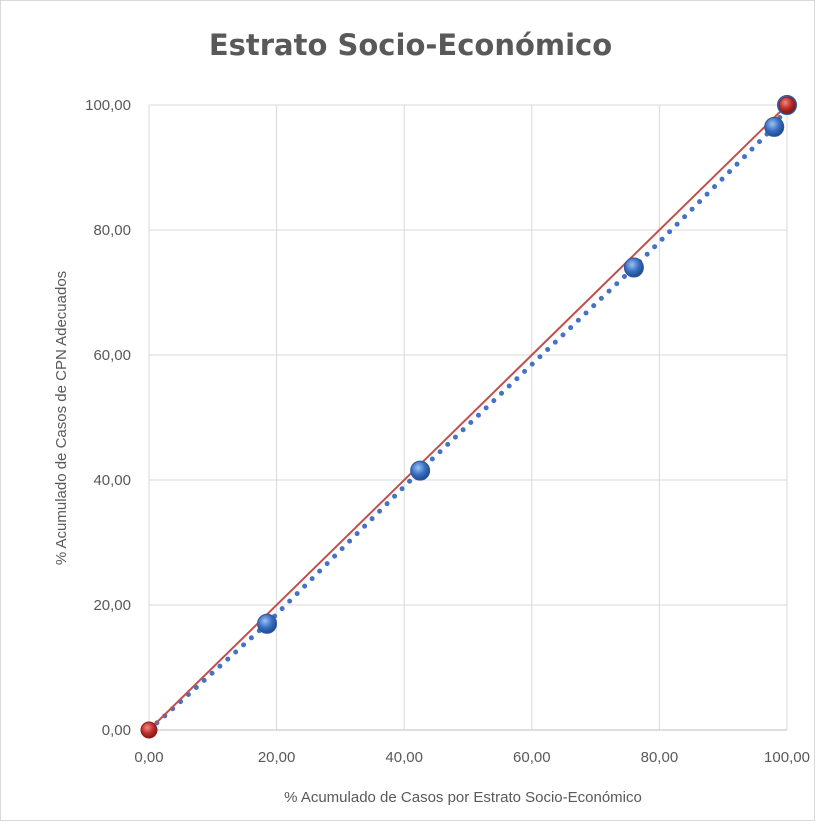  I want to click on y-axis-label: % Acumulado de Casos de CPN Adecuados, so click(61, 418).